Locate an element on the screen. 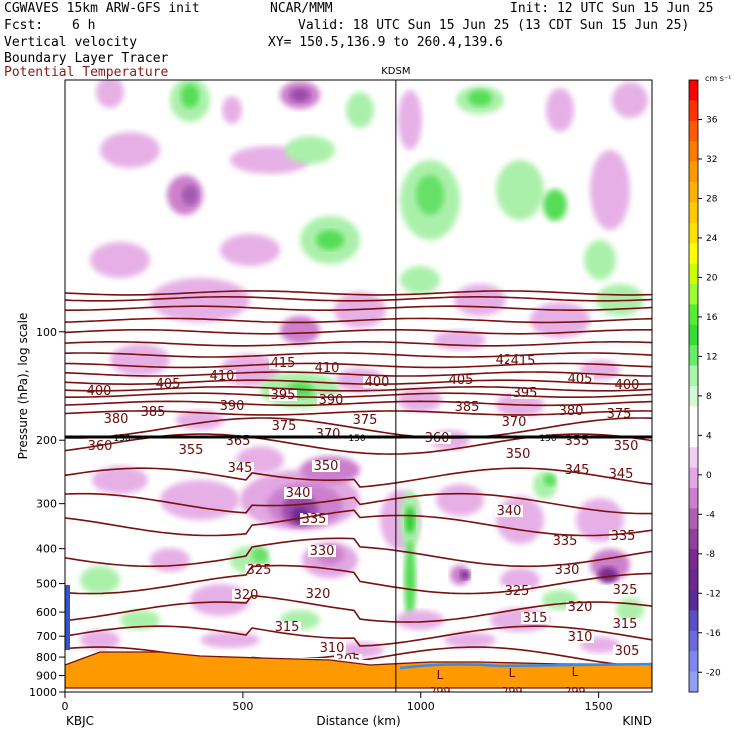 Image resolution: width=740 pixels, height=740 pixels. field-potential-temperature: Potential Temperature is located at coordinates (86, 72).